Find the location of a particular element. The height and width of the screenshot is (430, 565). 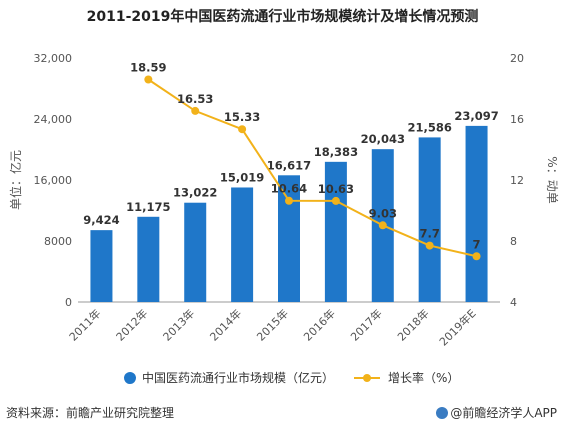

legend-line-label: 增长率（%） is located at coordinates (423, 377).